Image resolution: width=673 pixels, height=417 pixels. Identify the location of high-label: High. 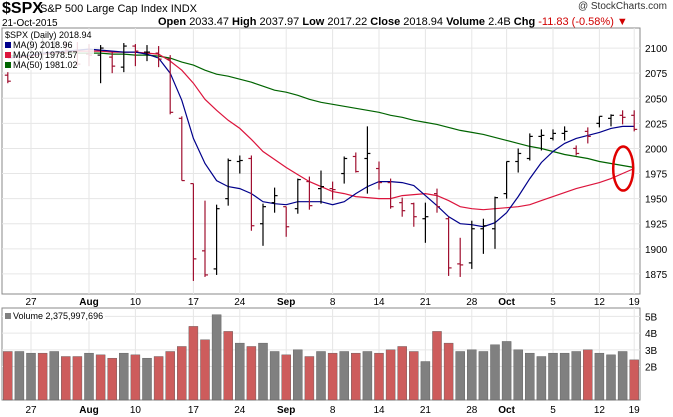
(244, 22).